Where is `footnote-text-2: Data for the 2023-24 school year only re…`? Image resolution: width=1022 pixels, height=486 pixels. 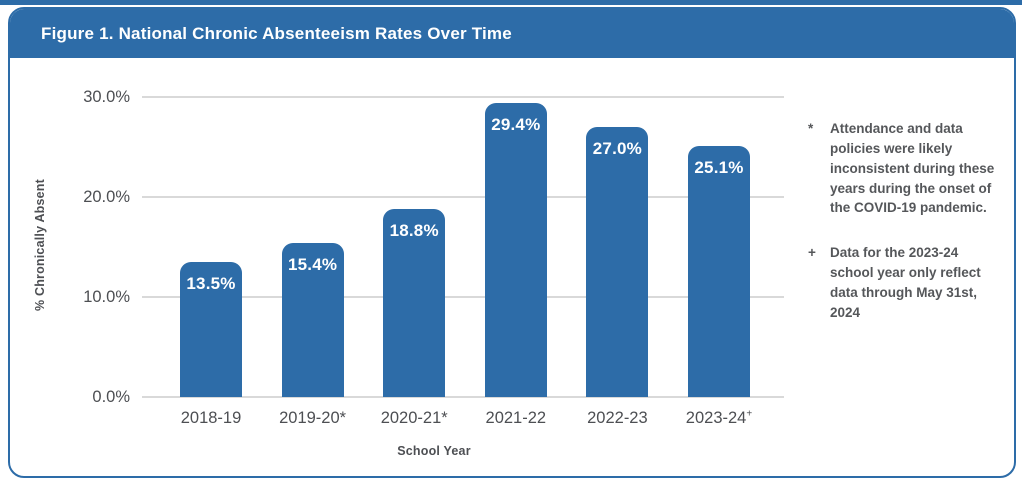
footnote-text-2: Data for the 2023-24 school year only re… is located at coordinates (905, 282).